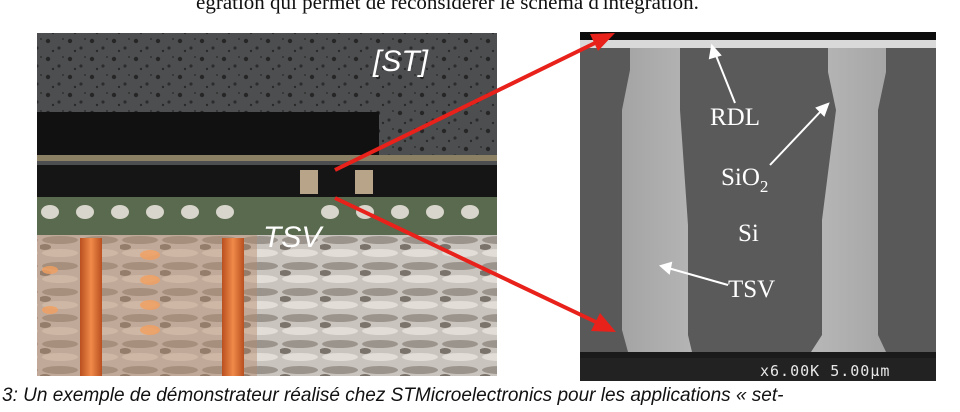  Describe the element at coordinates (602, 42) in the screenshot. I see `red-arrow-top-head` at that location.